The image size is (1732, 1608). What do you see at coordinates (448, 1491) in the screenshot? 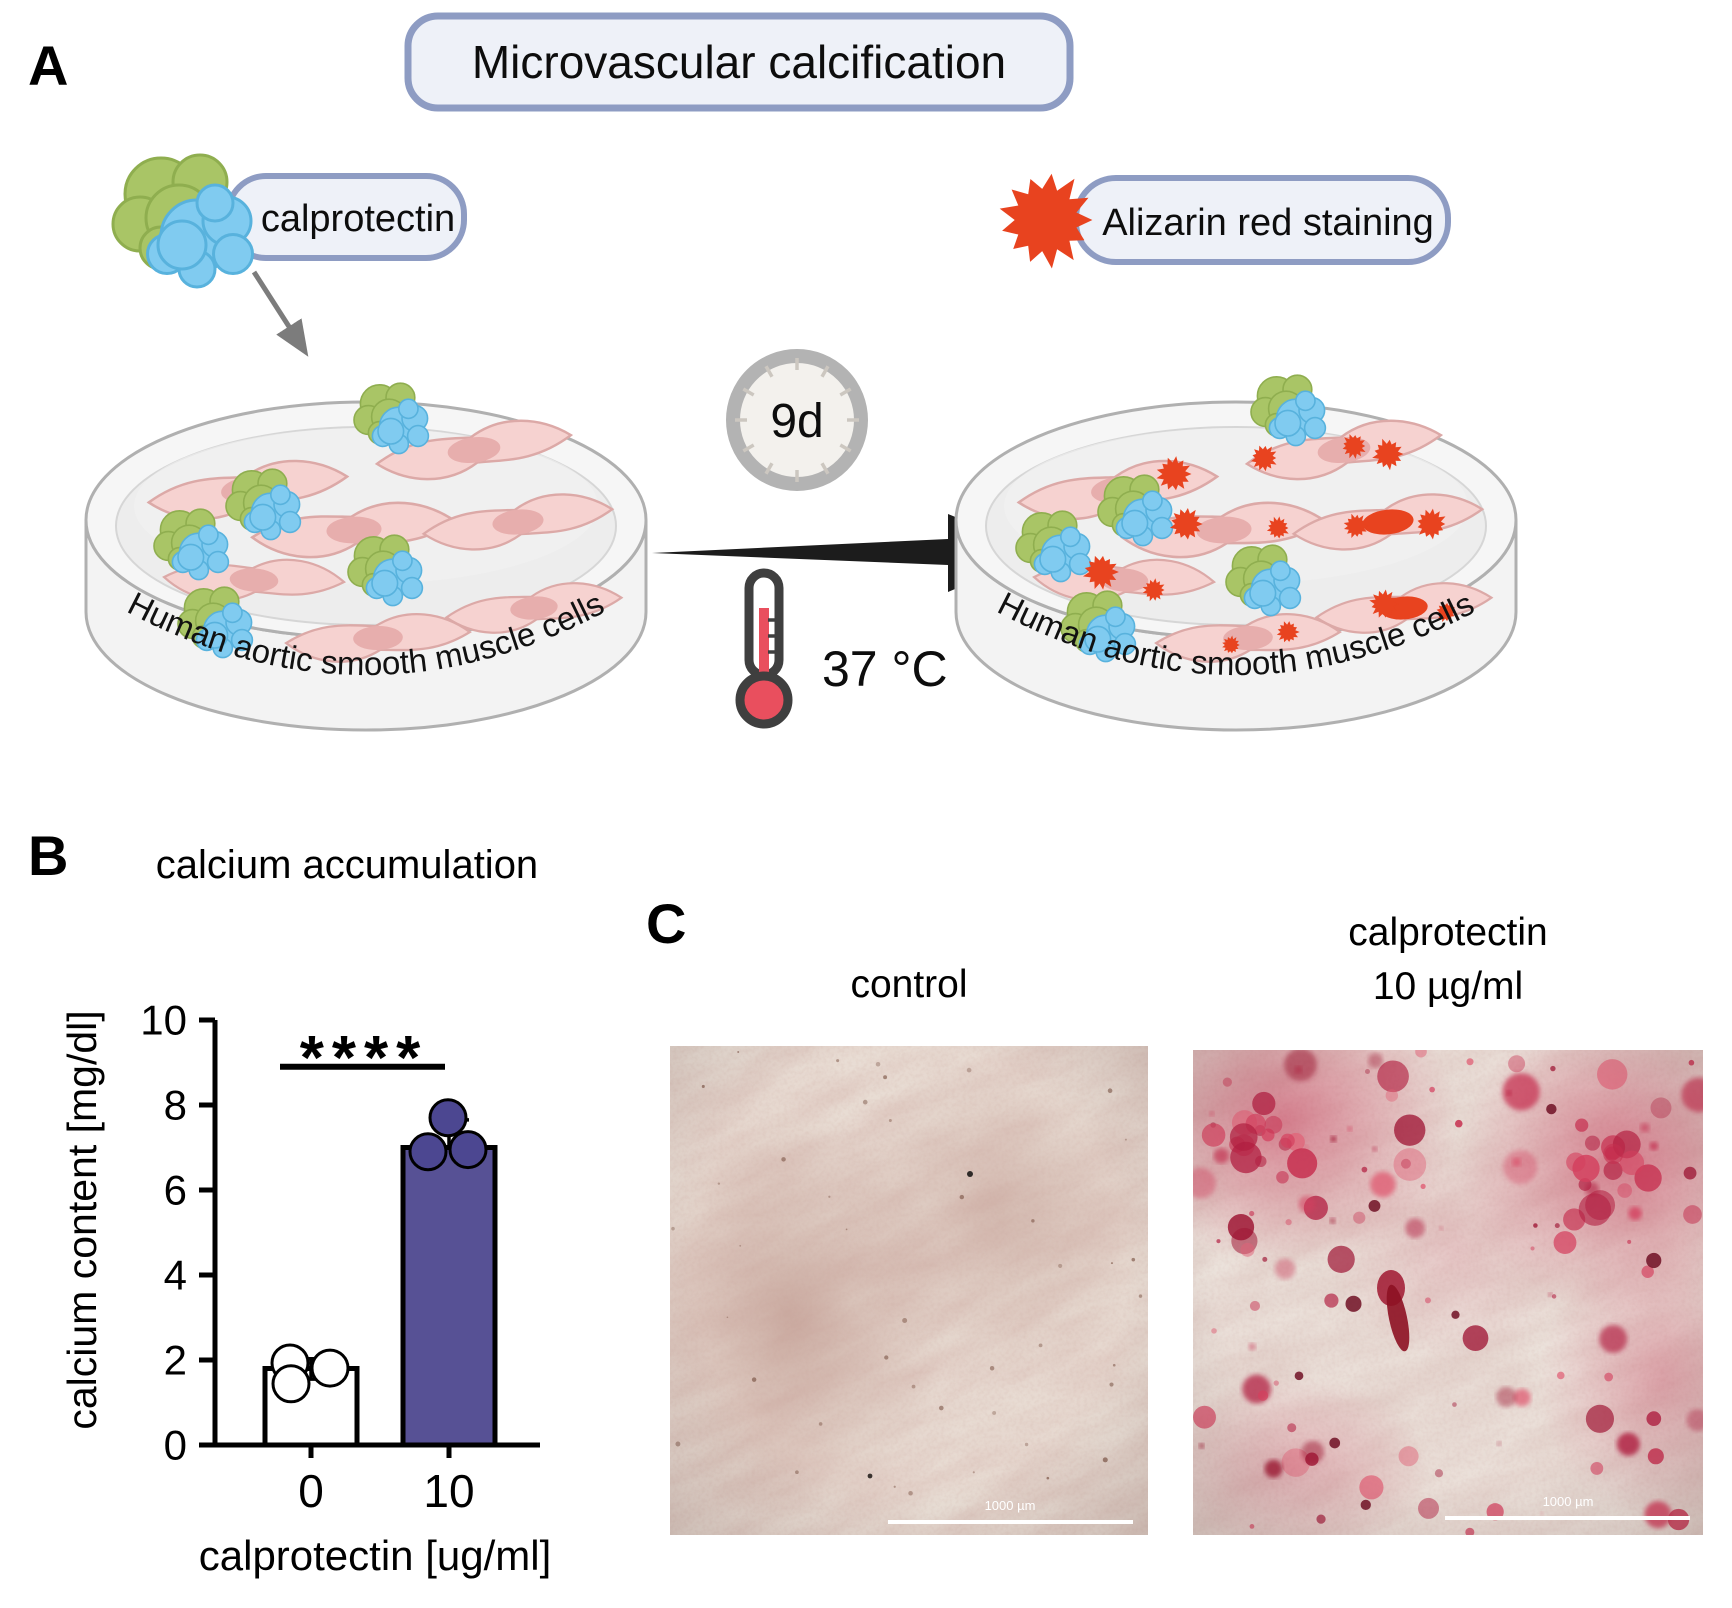
I see `x-tick-label: 10` at bounding box center [448, 1491].